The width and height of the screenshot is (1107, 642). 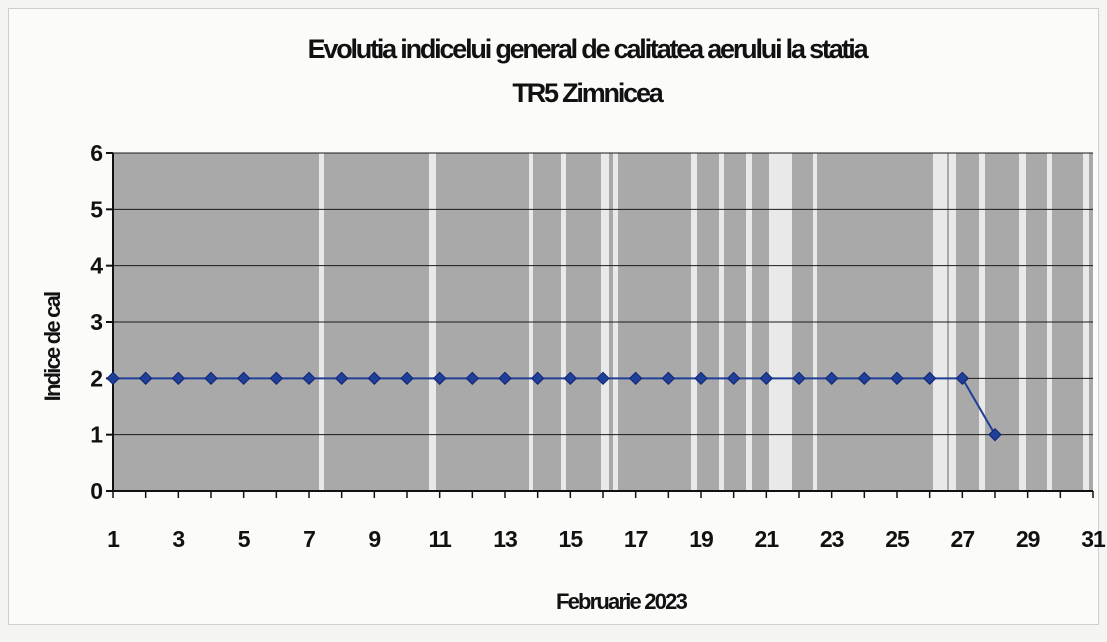 I want to click on x-tick-label: 5, so click(x=244, y=539).